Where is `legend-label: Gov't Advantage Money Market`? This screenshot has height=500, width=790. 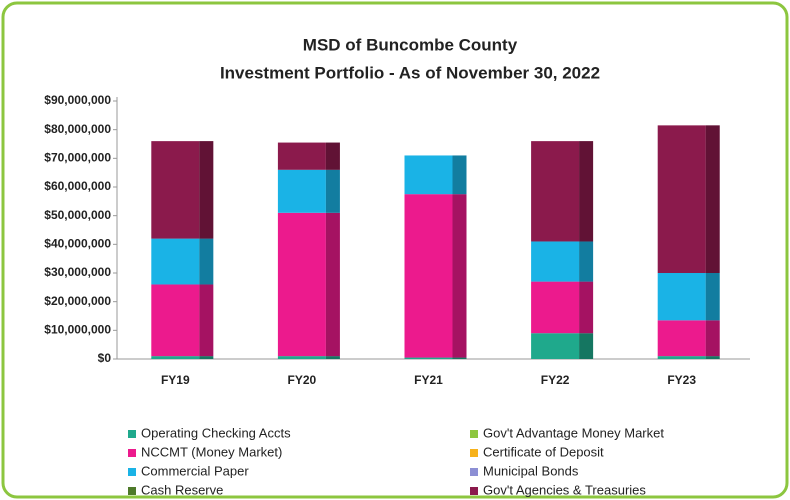 legend-label: Gov't Advantage Money Market is located at coordinates (573, 432).